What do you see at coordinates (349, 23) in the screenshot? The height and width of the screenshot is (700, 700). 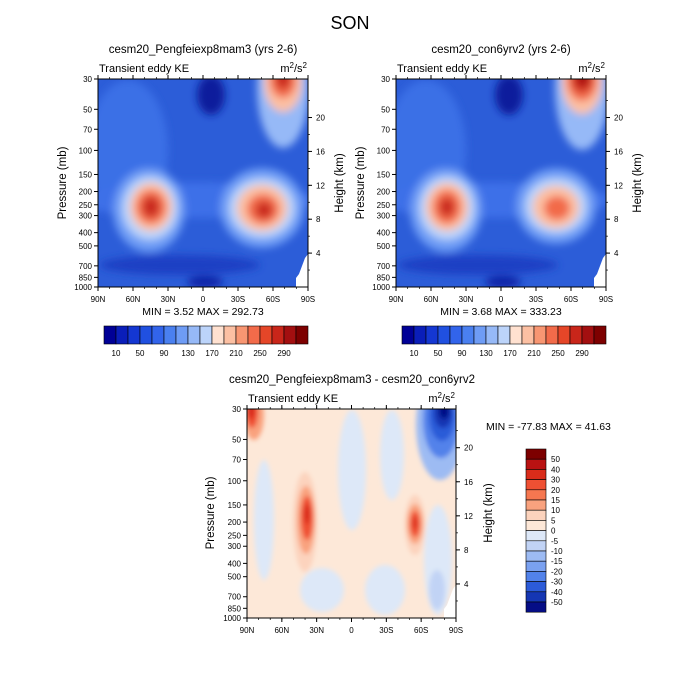 I see `figure-title: SON` at bounding box center [349, 23].